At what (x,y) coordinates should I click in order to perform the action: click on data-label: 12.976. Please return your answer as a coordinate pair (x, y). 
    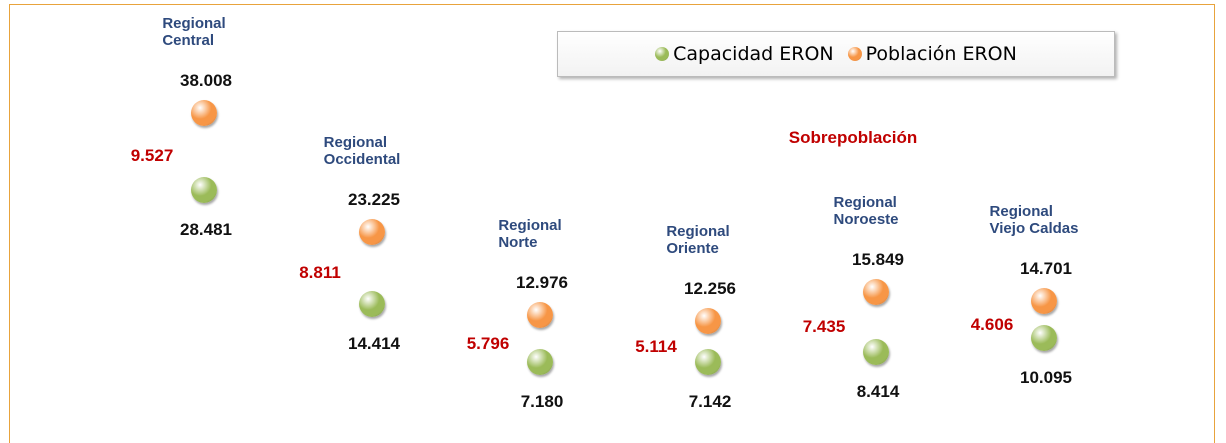
    Looking at the image, I should click on (542, 283).